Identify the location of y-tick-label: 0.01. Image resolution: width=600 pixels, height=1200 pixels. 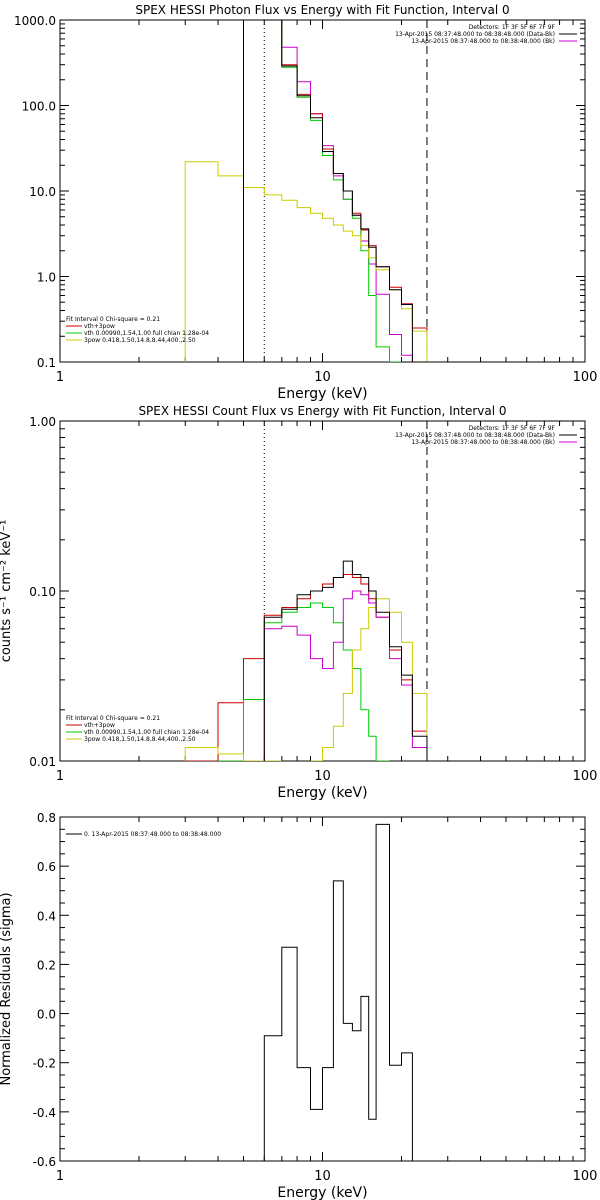
(42, 762).